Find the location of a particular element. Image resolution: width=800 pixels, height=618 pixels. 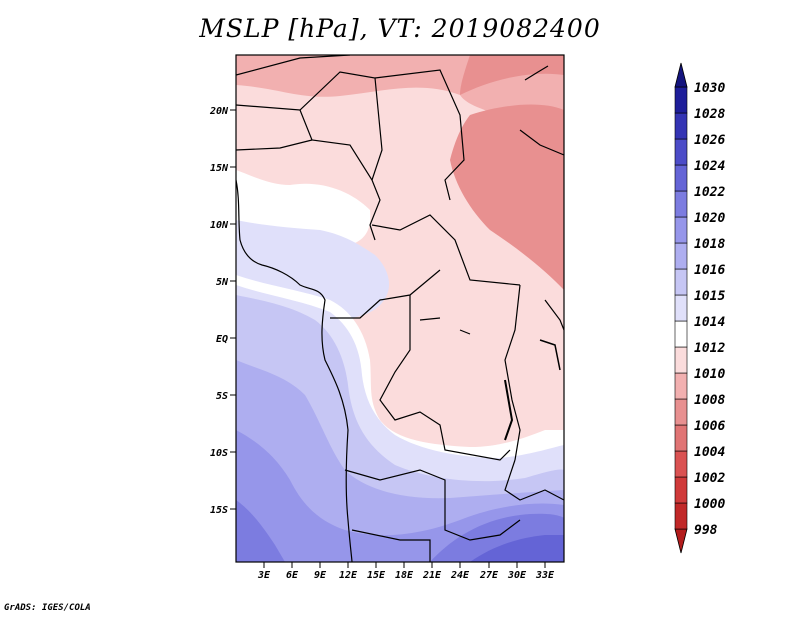

colorbar-label: 998 is located at coordinates (706, 530).